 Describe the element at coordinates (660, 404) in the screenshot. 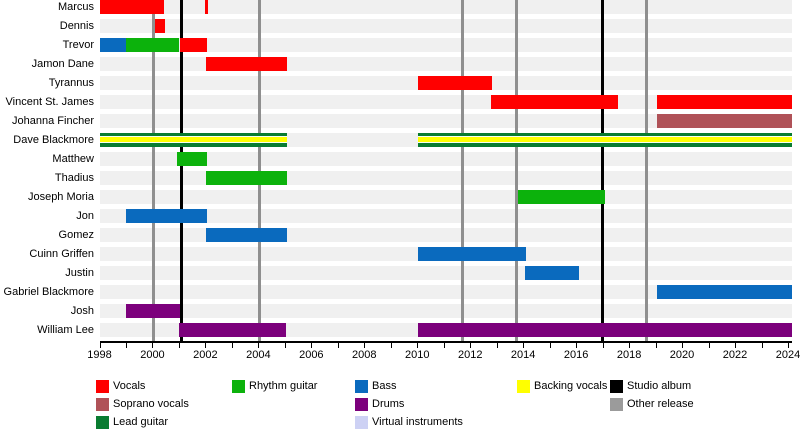

I see `legend-label: Other release` at that location.